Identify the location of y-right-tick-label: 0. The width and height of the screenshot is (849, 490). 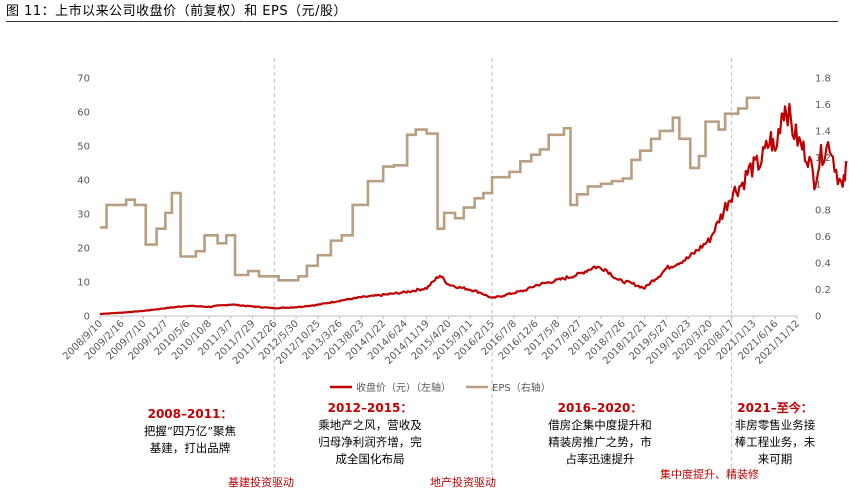
(818, 317).